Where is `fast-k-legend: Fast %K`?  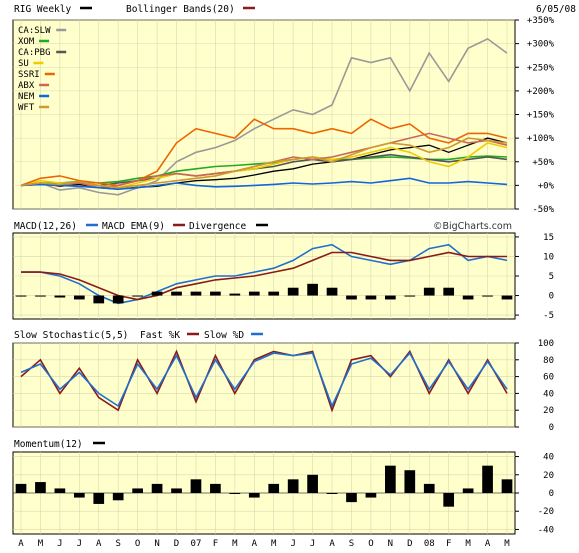
fast-k-legend: Fast %K is located at coordinates (160, 335).